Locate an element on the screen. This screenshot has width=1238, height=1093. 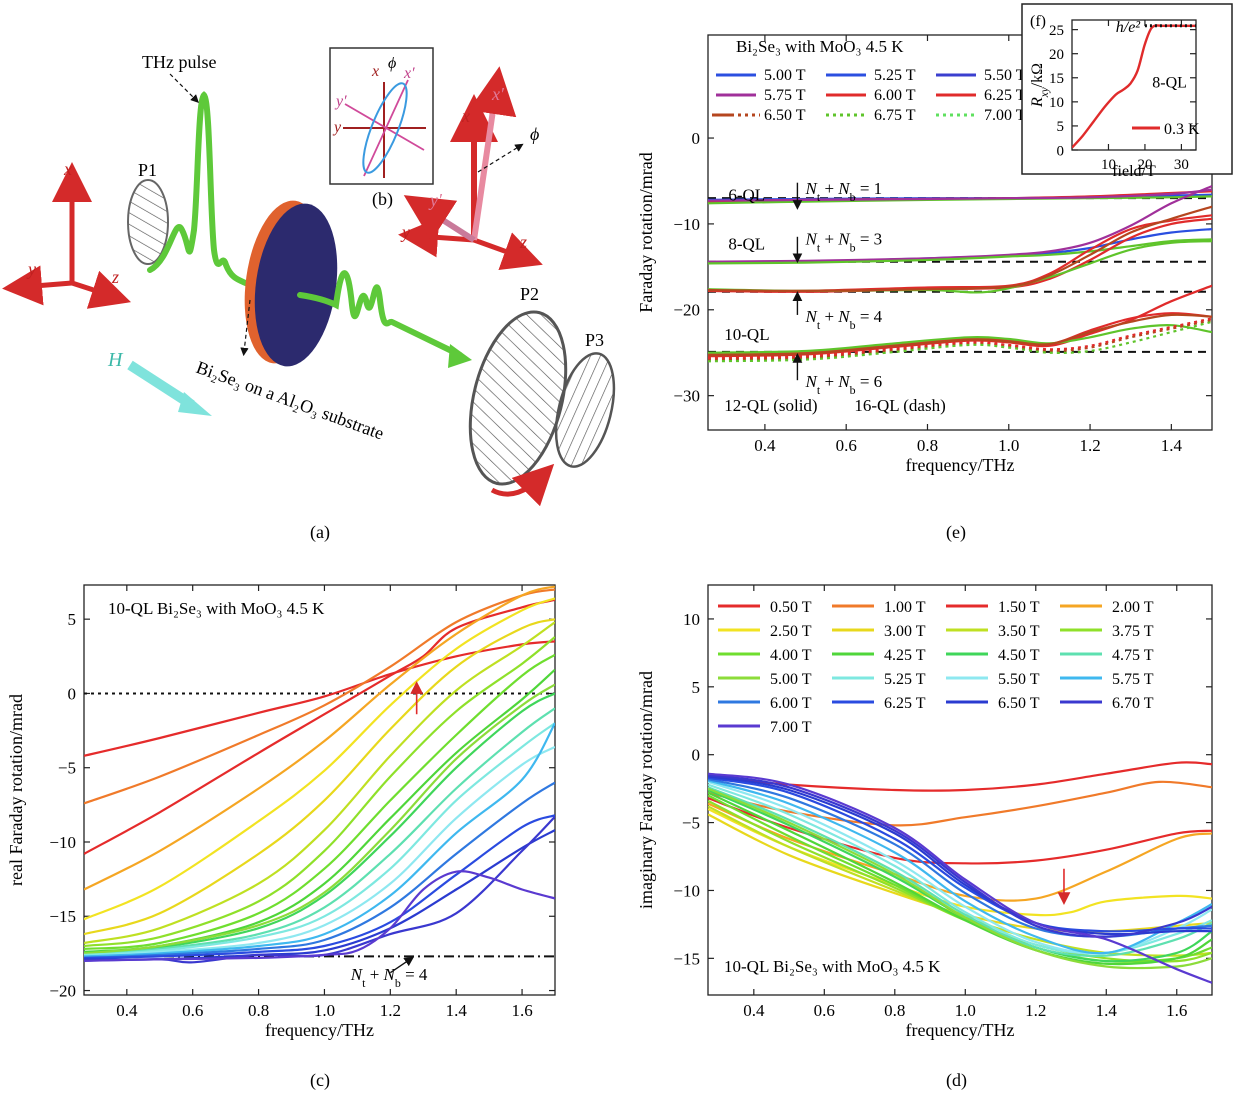
legend-title: Bi₂Se₃ with MoO₃ 4.5 K is located at coordinates (820, 46).